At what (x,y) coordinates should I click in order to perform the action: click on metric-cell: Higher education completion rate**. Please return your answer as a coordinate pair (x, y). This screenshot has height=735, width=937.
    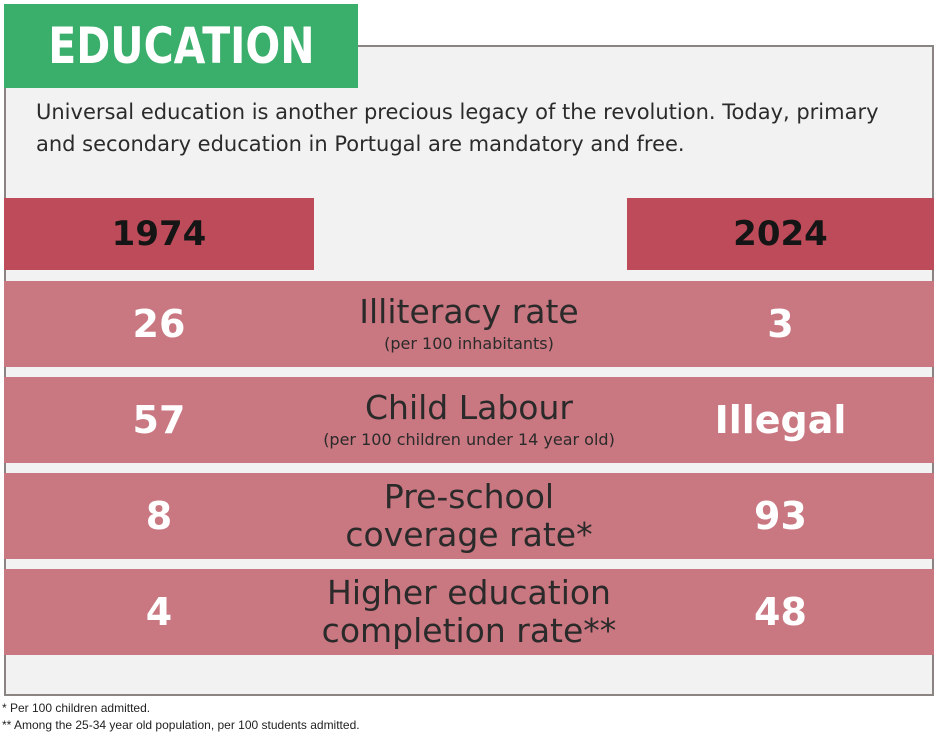
    Looking at the image, I should click on (469, 612).